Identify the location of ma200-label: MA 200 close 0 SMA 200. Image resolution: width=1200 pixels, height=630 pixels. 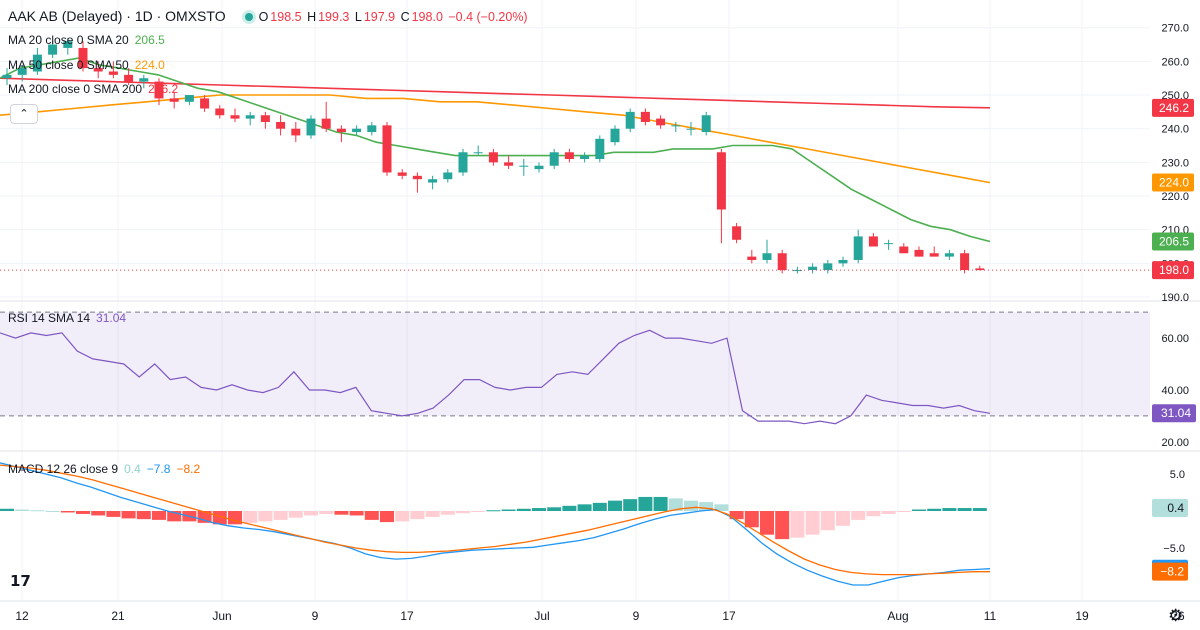
(75, 89).